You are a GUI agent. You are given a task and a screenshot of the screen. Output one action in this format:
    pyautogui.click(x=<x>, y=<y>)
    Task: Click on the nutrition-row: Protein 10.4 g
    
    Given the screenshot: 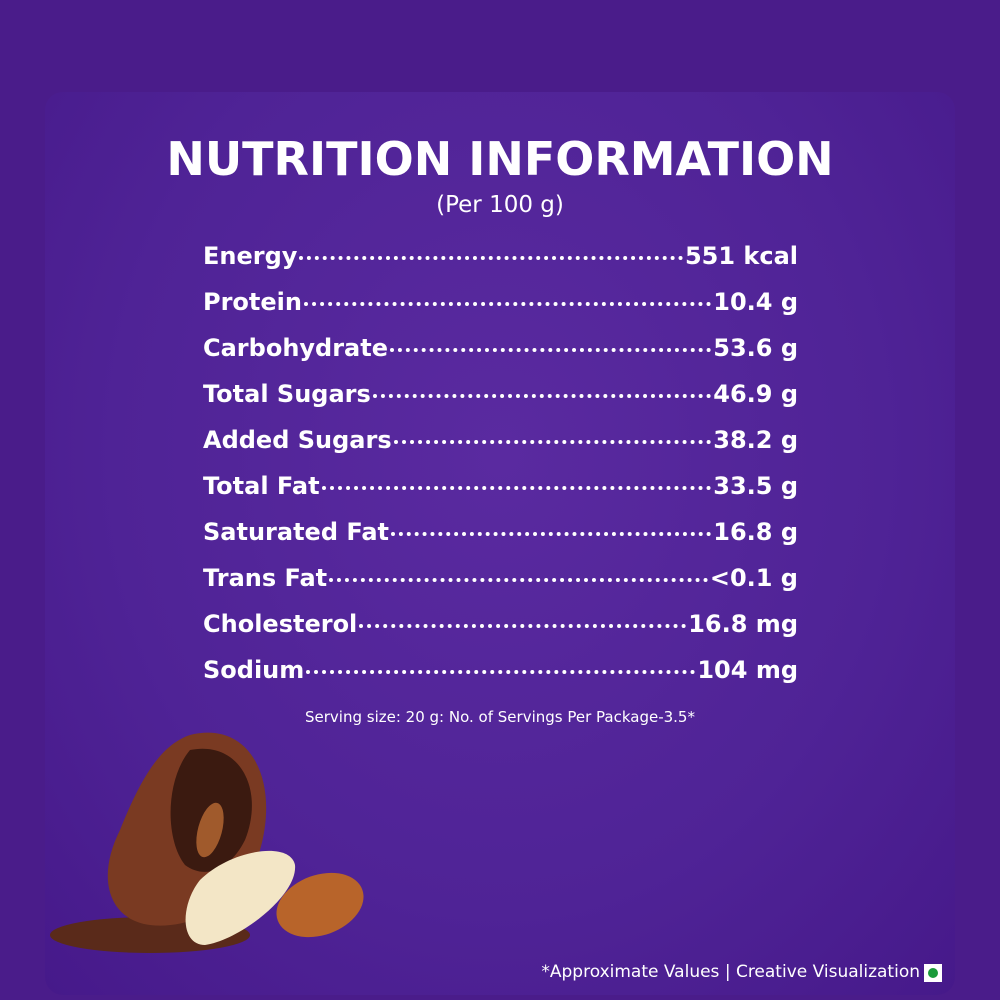 What is the action you would take?
    pyautogui.click(x=500, y=311)
    